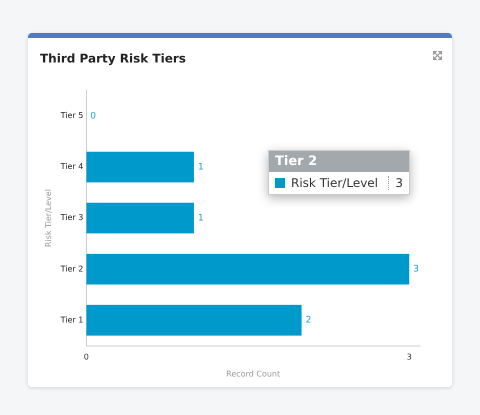 The width and height of the screenshot is (480, 415). Describe the element at coordinates (335, 183) in the screenshot. I see `annotation: Risk Tier/Level` at that location.